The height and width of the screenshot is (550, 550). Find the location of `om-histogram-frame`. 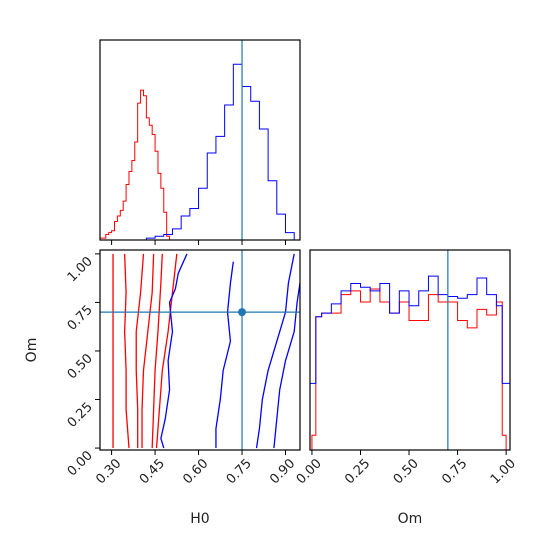

om-histogram-frame is located at coordinates (410, 350).